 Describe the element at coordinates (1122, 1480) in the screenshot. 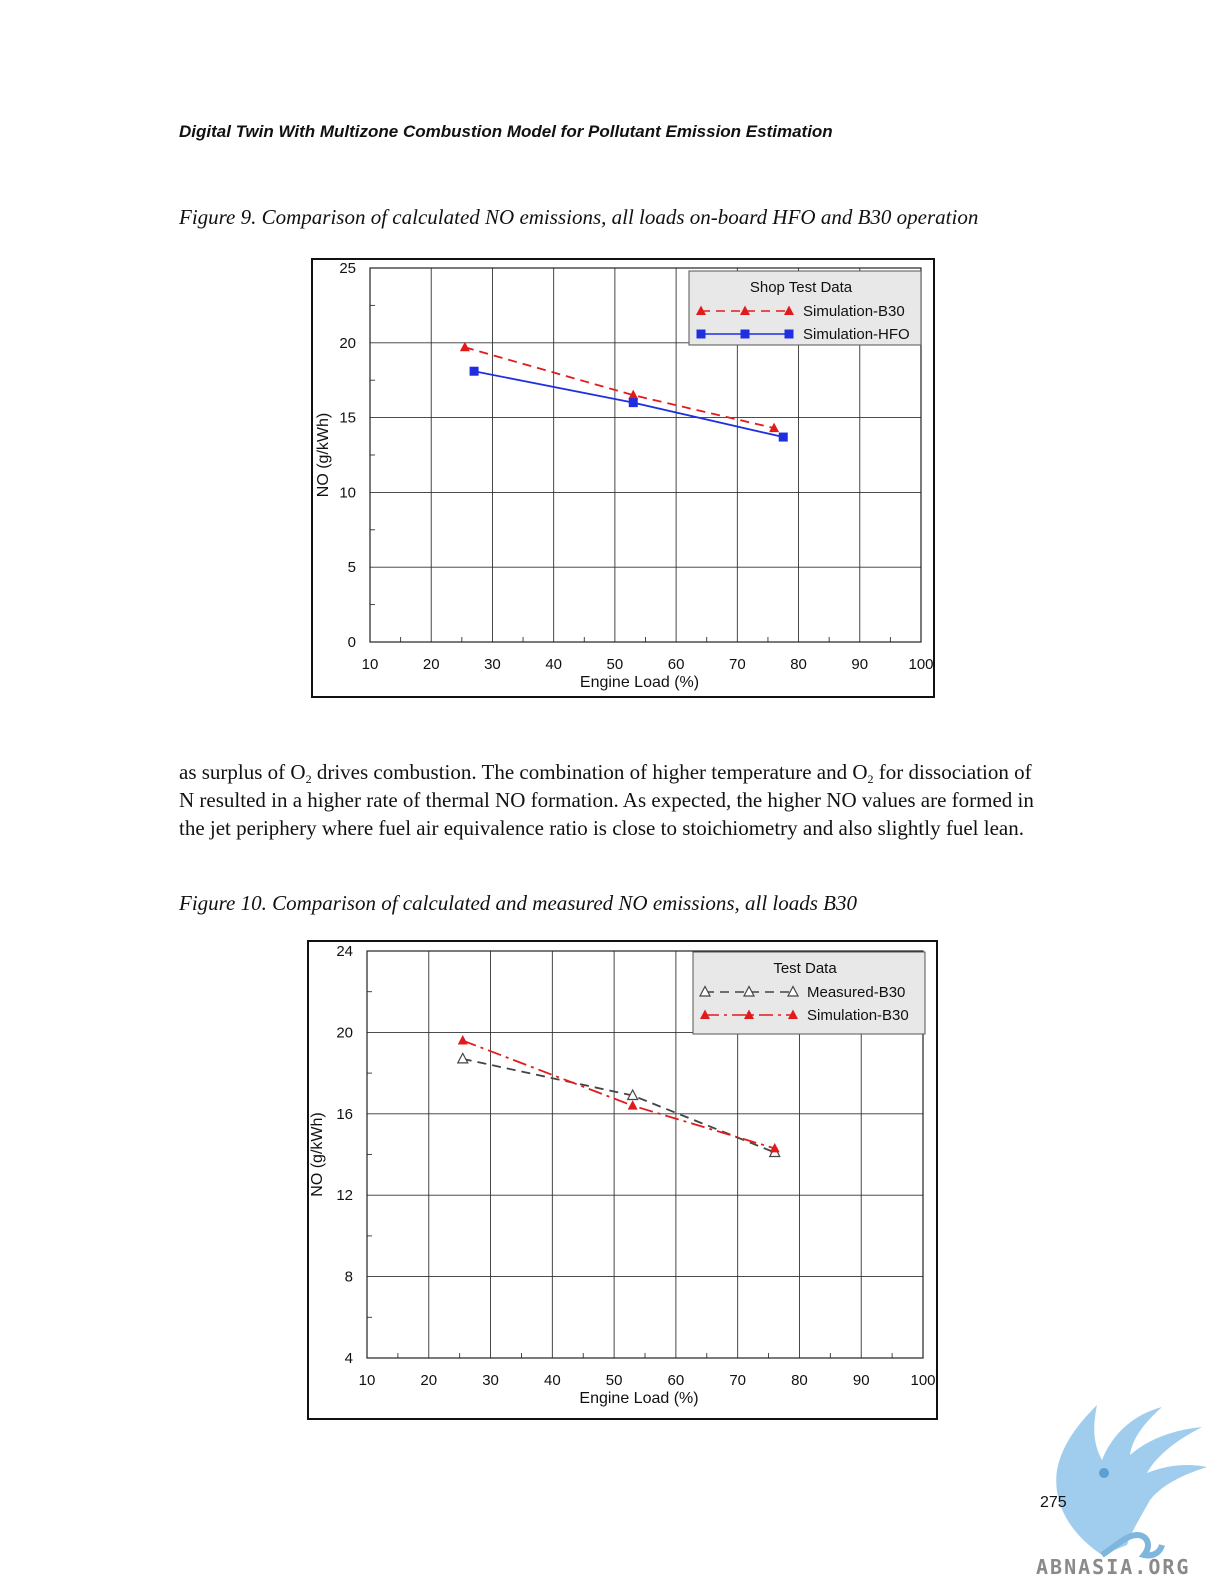

I see `publisher-logo-icon` at that location.